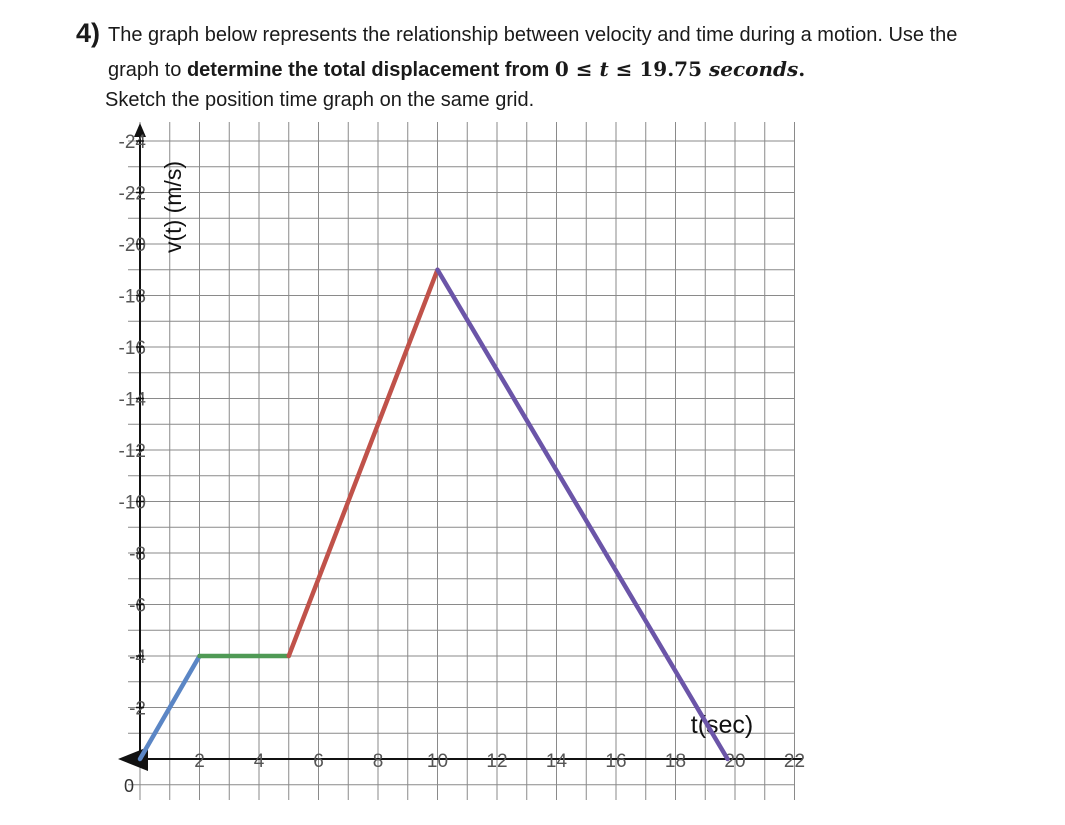 This screenshot has height=825, width=1065. Describe the element at coordinates (133, 759) in the screenshot. I see `origin-arrow-icon` at that location.